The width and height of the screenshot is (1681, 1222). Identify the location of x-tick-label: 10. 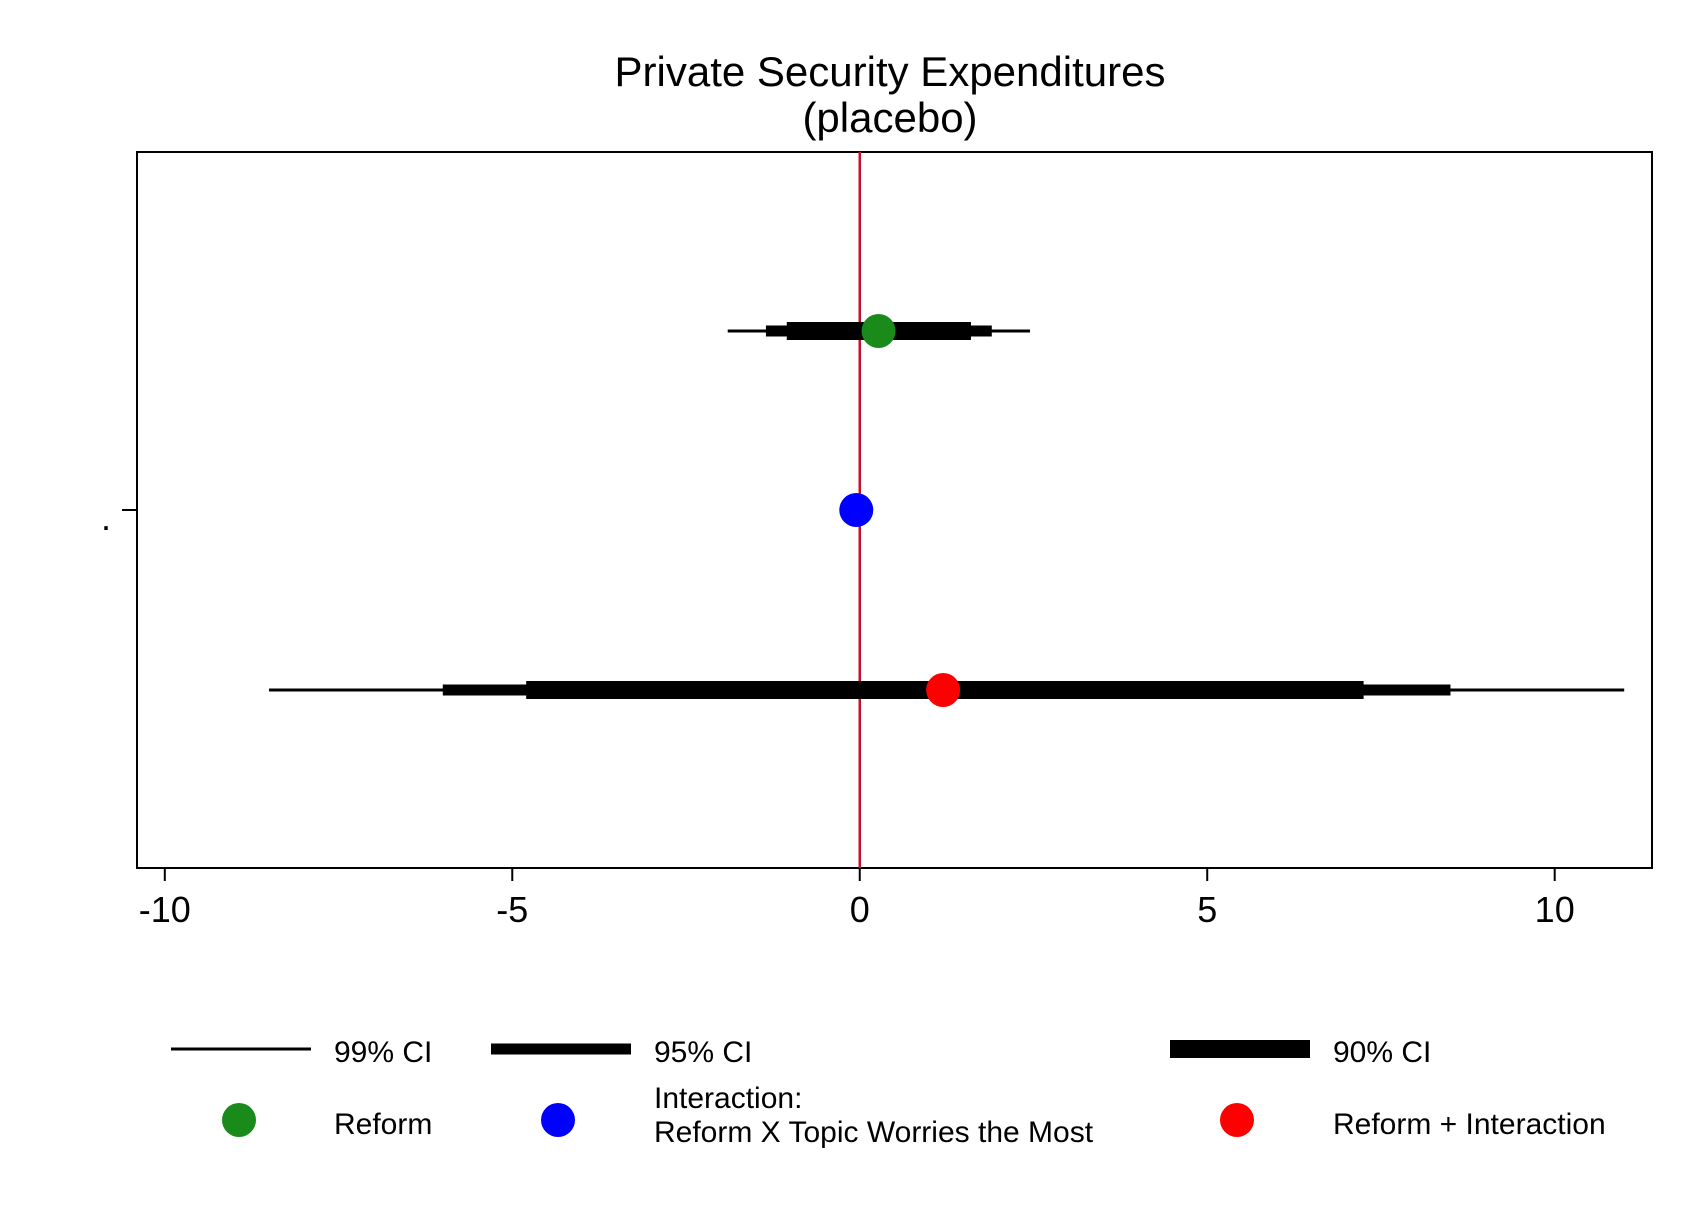
(1555, 909).